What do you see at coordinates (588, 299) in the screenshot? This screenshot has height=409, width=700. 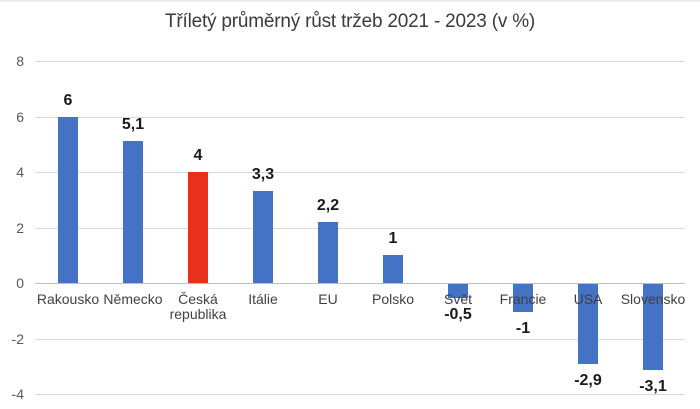 I see `category-label: USA` at bounding box center [588, 299].